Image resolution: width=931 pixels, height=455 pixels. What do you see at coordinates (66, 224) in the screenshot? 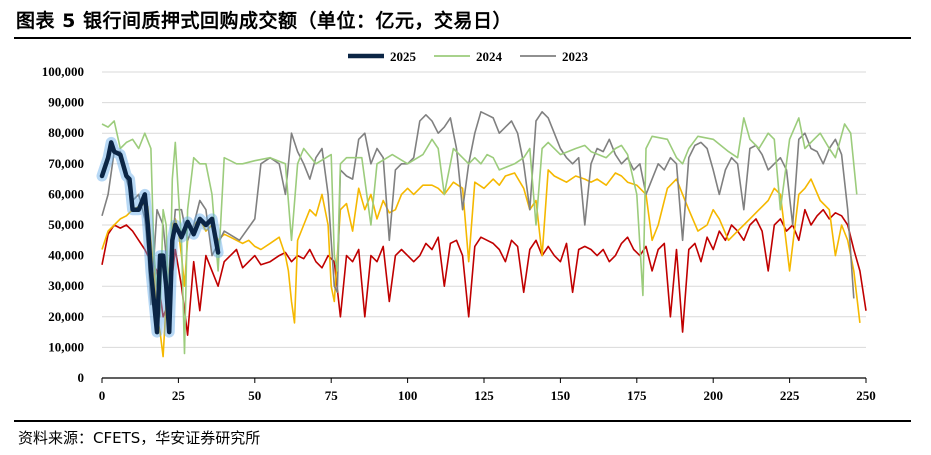
I see `y-tick-label: 50,000` at bounding box center [66, 224].